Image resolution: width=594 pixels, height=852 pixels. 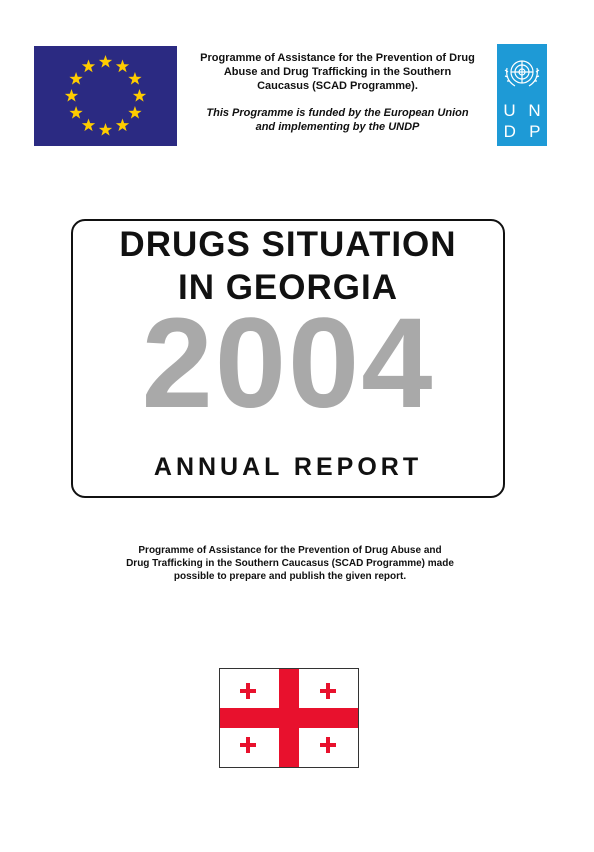 I want to click on georgian-flag-icon, so click(x=289, y=718).